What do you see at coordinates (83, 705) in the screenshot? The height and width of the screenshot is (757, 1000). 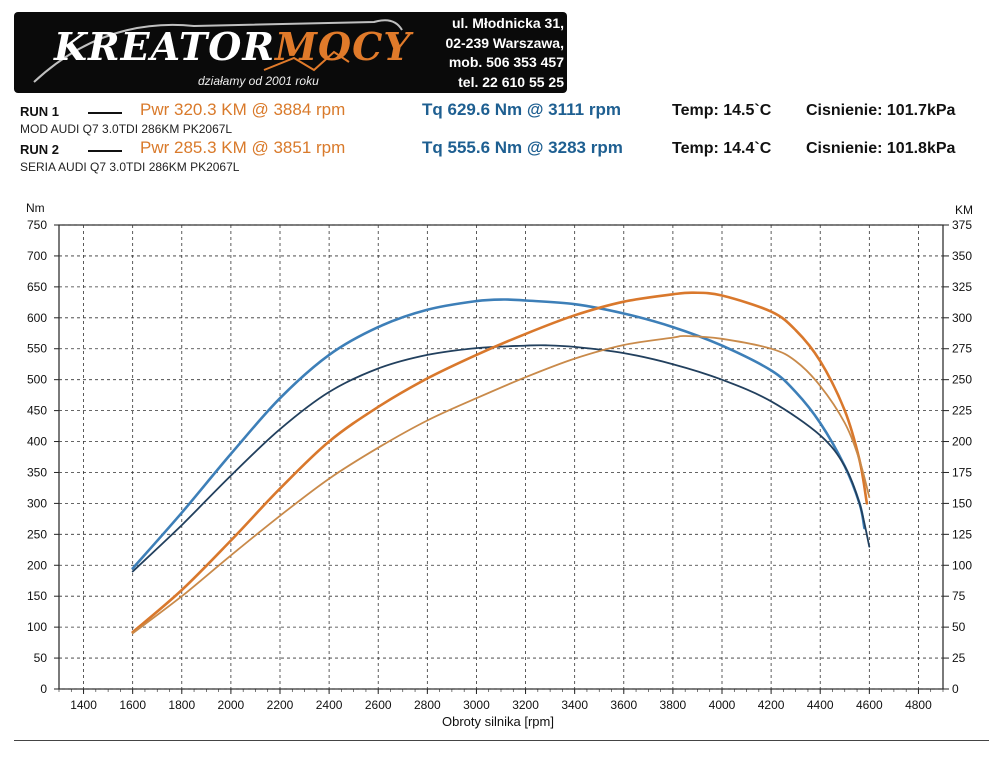 I see `x-tick-label: 1400` at bounding box center [83, 705].